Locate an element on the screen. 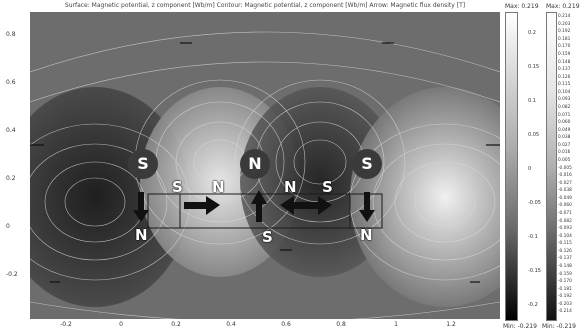 This screenshot has width=580, height=333. contour-colorbar-tick: 0.093 is located at coordinates (564, 100).